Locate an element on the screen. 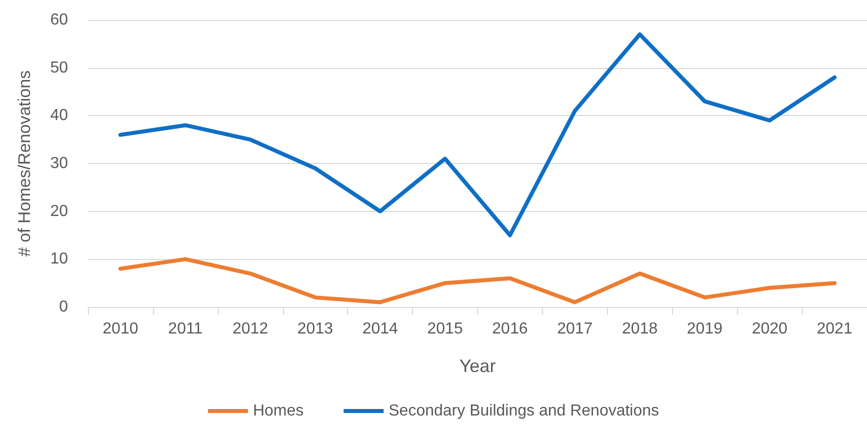 Image resolution: width=867 pixels, height=432 pixels. y-tick-label: 50 is located at coordinates (59, 67).